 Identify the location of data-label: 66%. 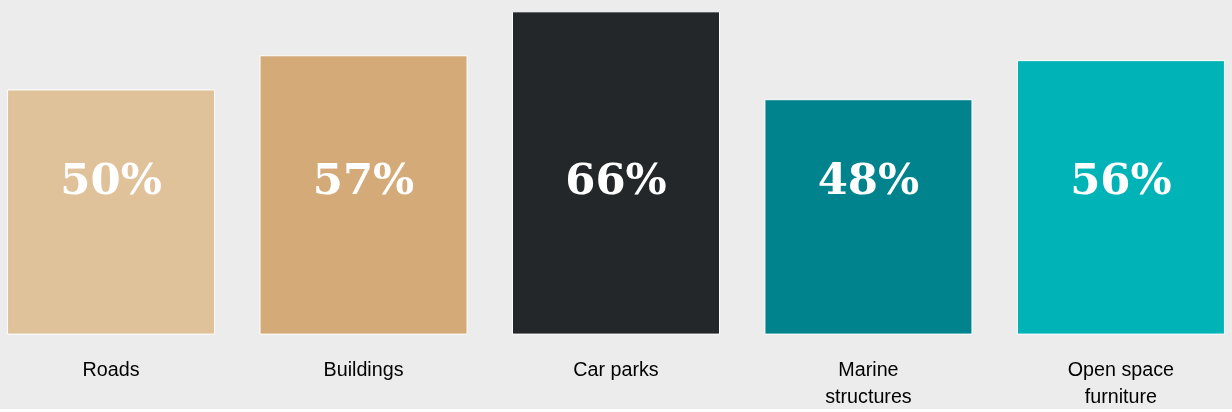
(616, 179).